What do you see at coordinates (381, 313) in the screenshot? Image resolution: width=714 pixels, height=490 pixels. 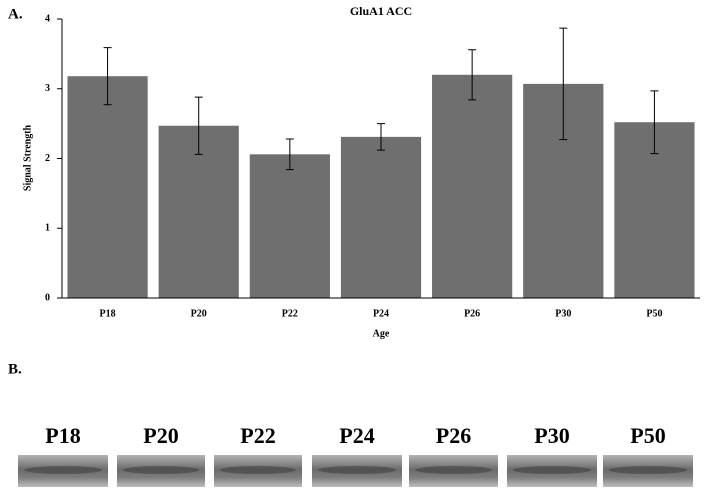 I see `x-tick-label: P24` at bounding box center [381, 313].